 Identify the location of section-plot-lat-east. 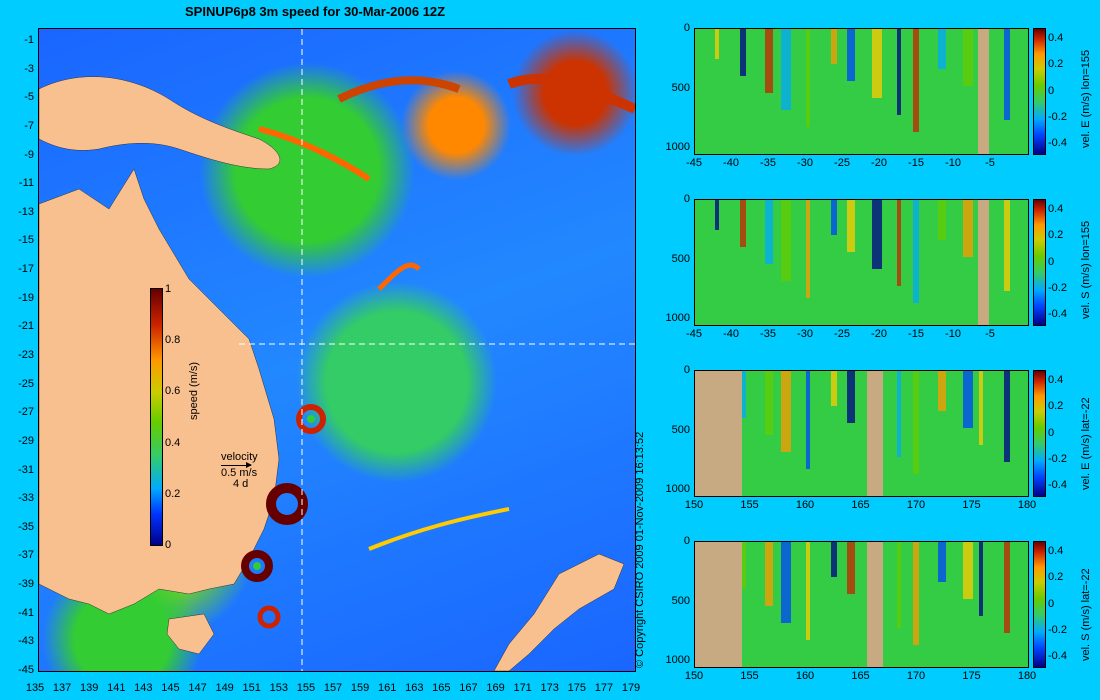
(861, 433).